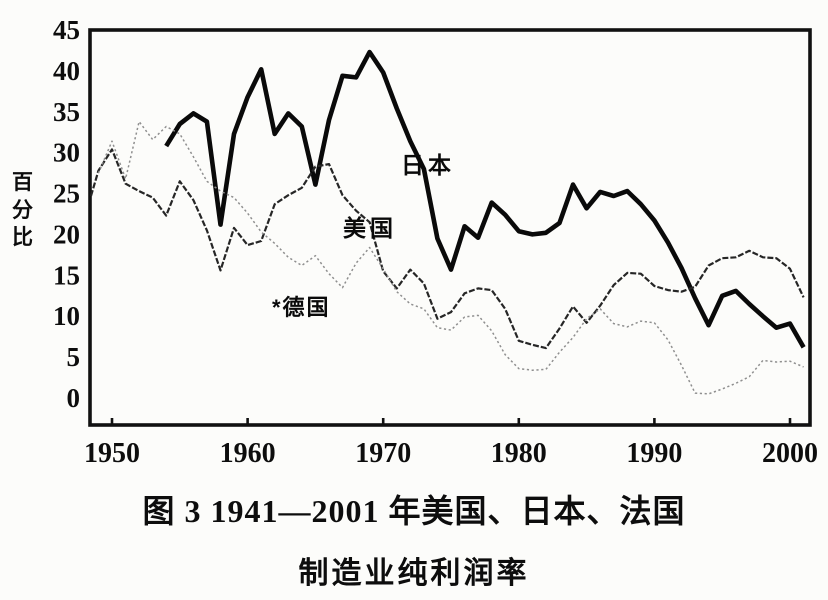 Image resolution: width=828 pixels, height=600 pixels. I want to click on y-tick-label: 45, so click(66, 30).